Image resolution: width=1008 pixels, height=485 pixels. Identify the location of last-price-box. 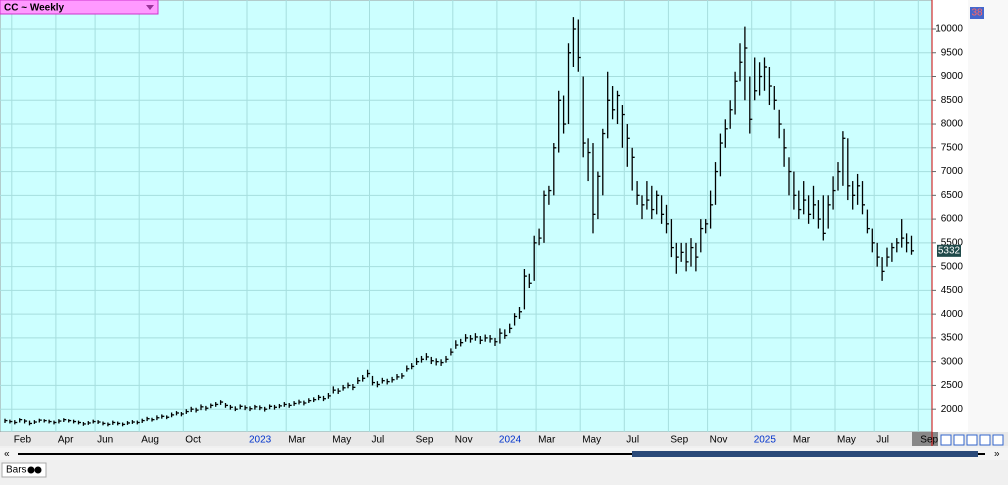
(949, 250).